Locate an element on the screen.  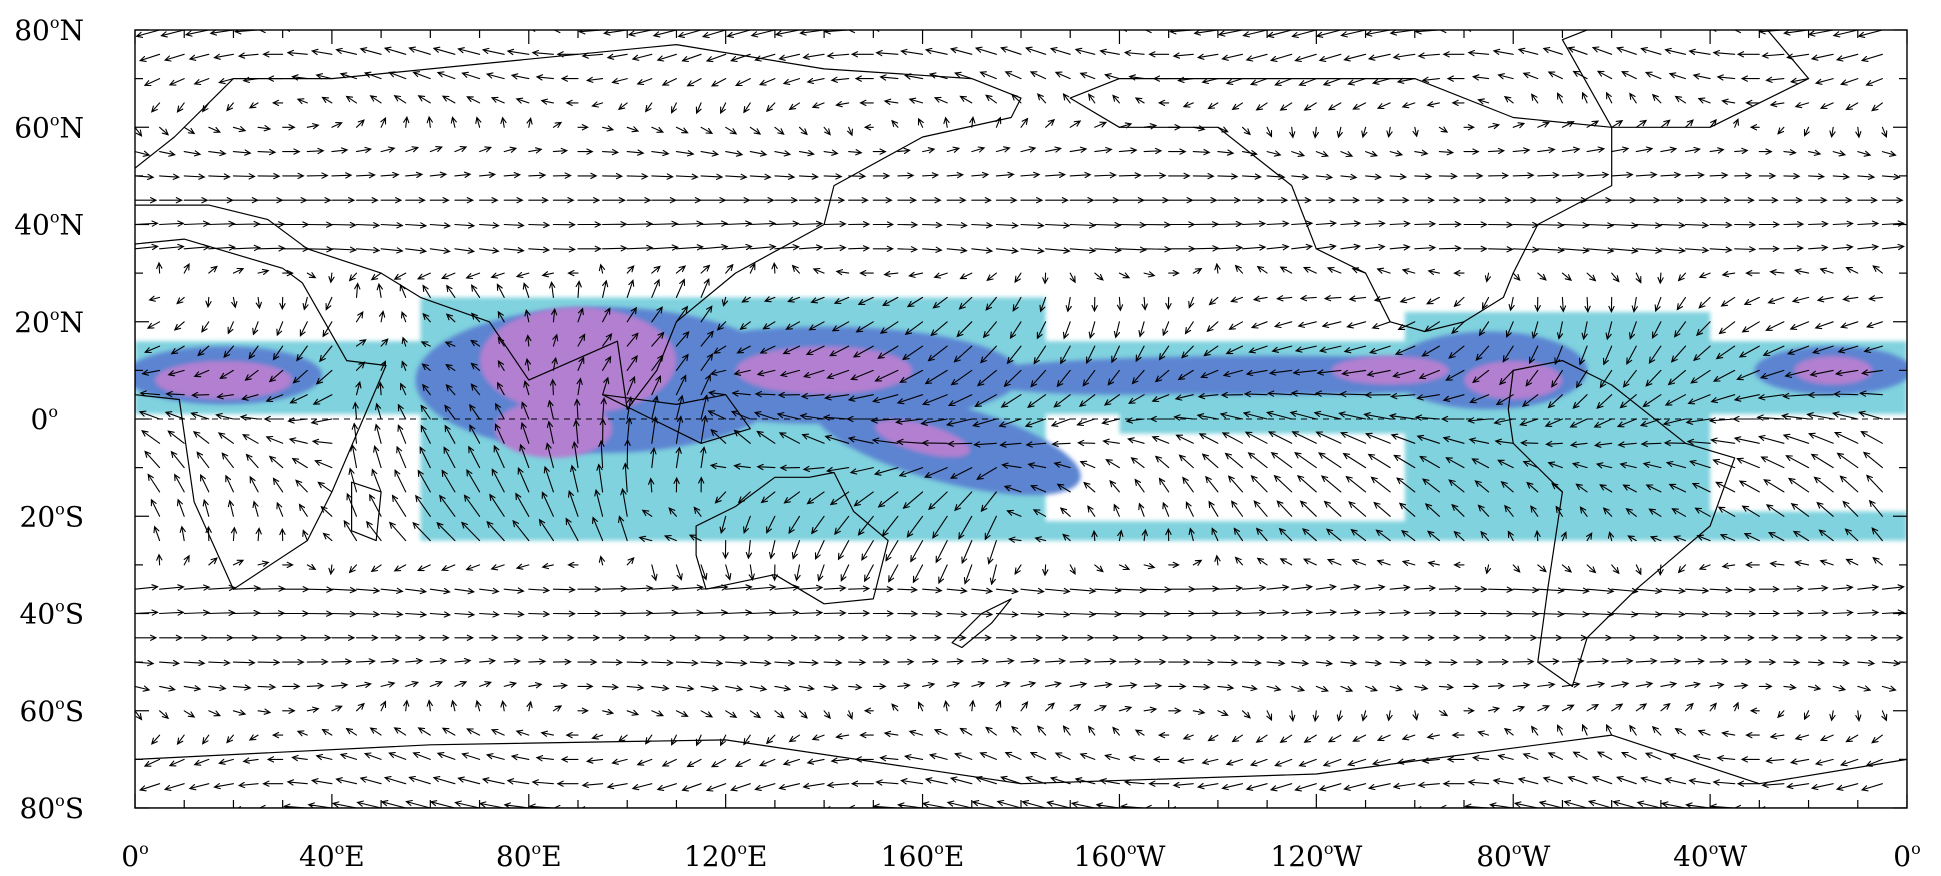
lon-label-number: 120 is located at coordinates (1296, 856).